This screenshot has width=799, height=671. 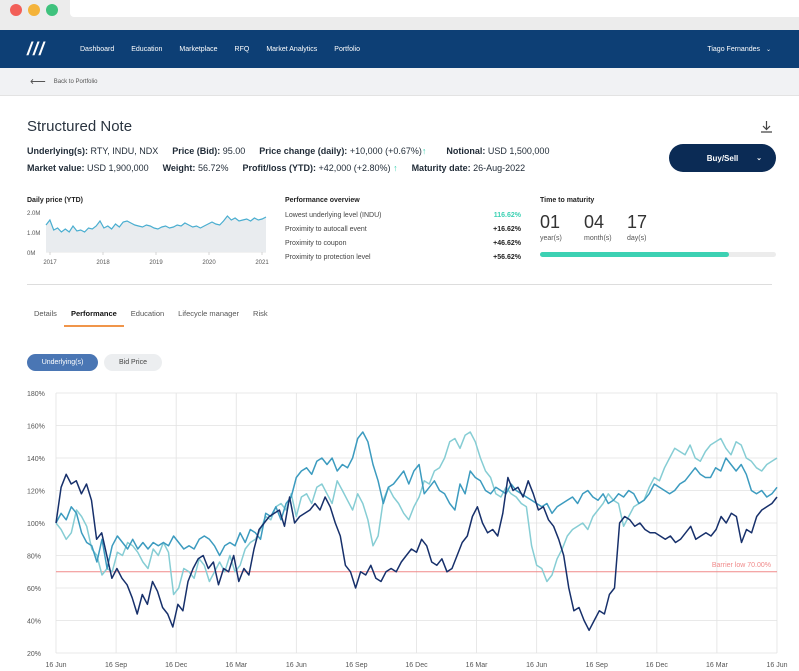 What do you see at coordinates (36, 524) in the screenshot?
I see `y-tick-label: 100%` at bounding box center [36, 524].